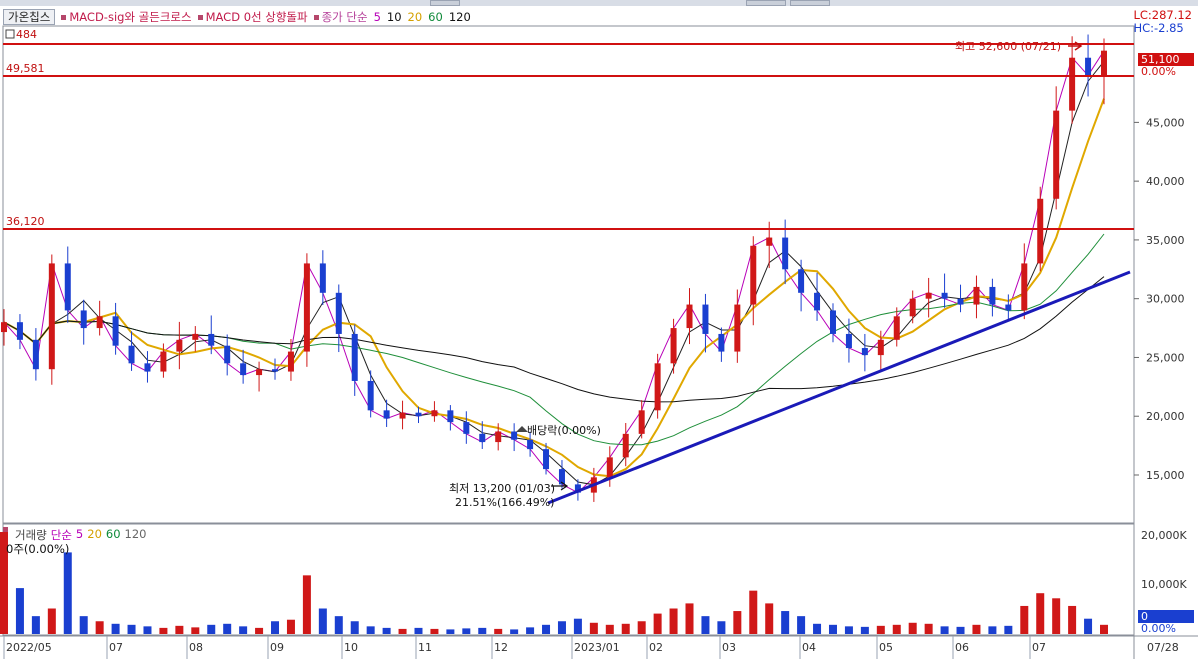  What do you see at coordinates (10, 34) in the screenshot?
I see `hline-handle-icon` at bounding box center [10, 34].